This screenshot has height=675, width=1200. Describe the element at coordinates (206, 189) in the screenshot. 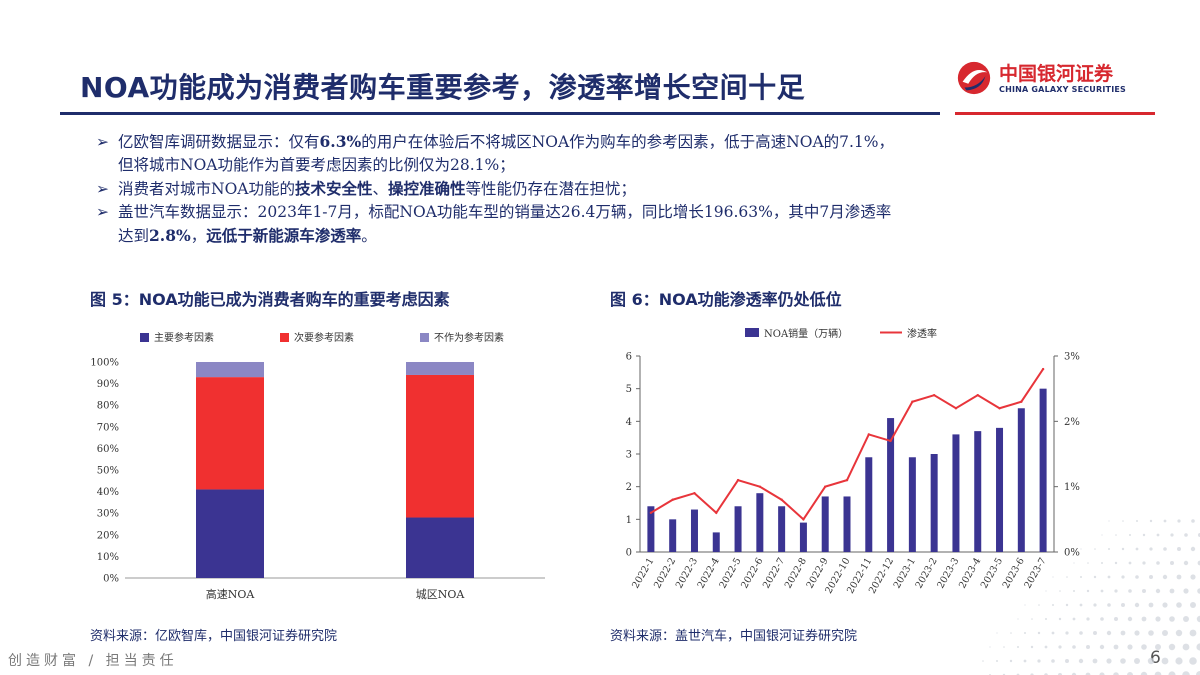

I see `bullet-text: 消费者对城市NOA功能的` at that location.